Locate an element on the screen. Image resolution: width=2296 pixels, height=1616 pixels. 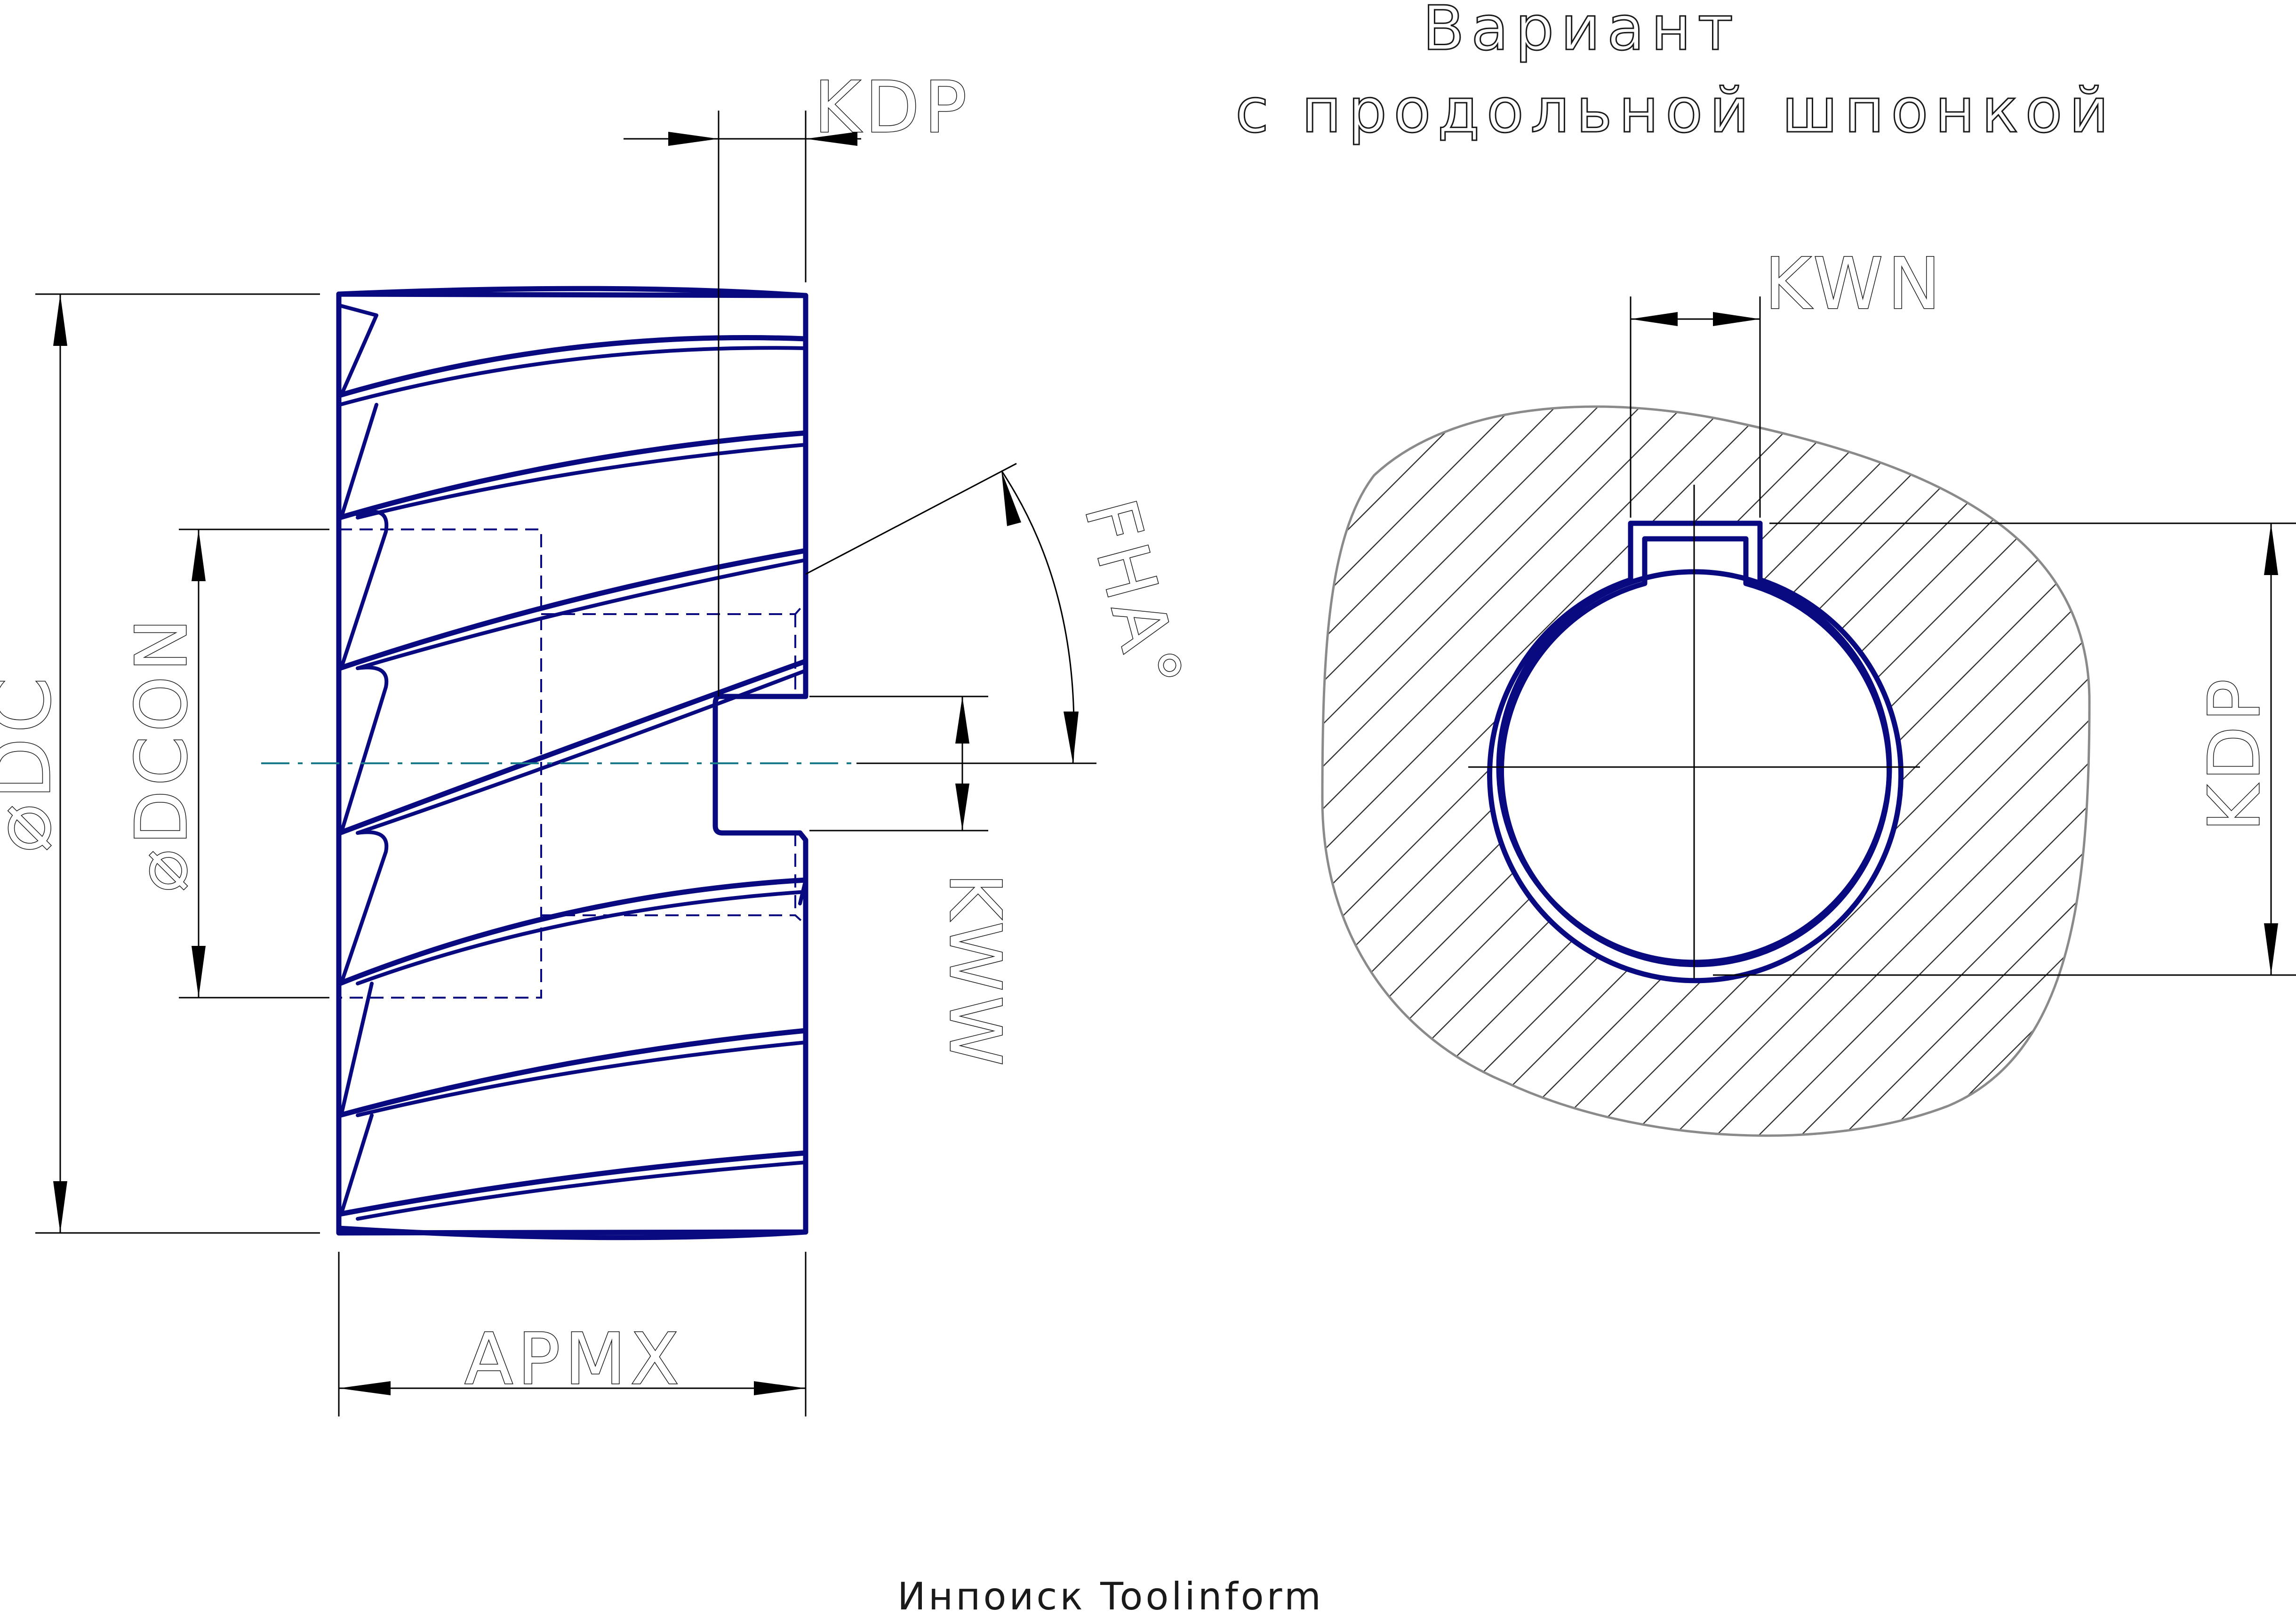
bore-outer is located at coordinates (1695, 752).